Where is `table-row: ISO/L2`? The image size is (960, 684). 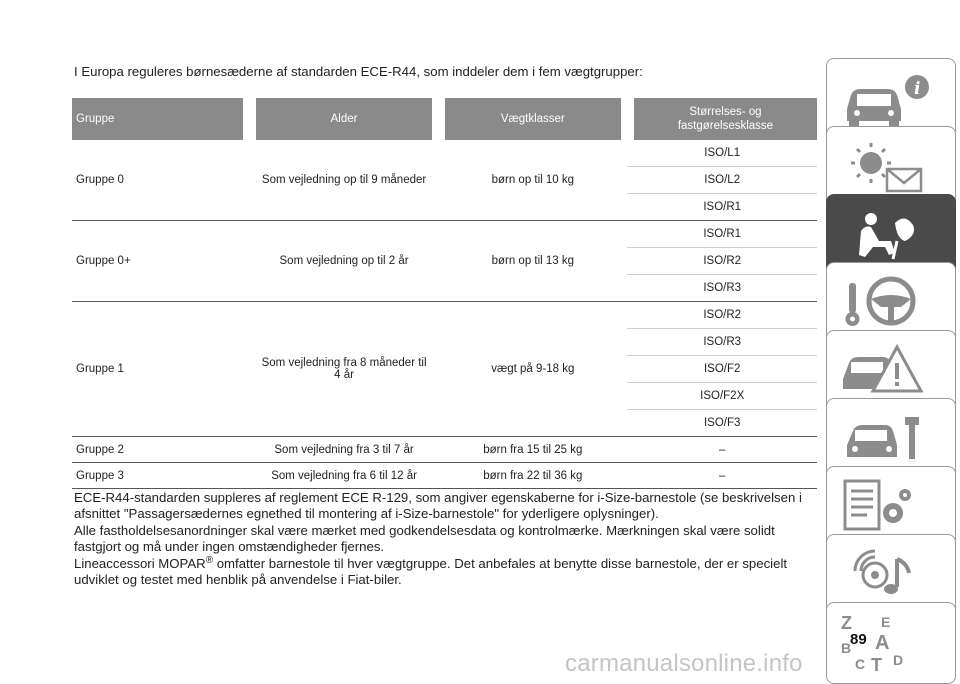 table-row: ISO/L2 is located at coordinates (444, 180).